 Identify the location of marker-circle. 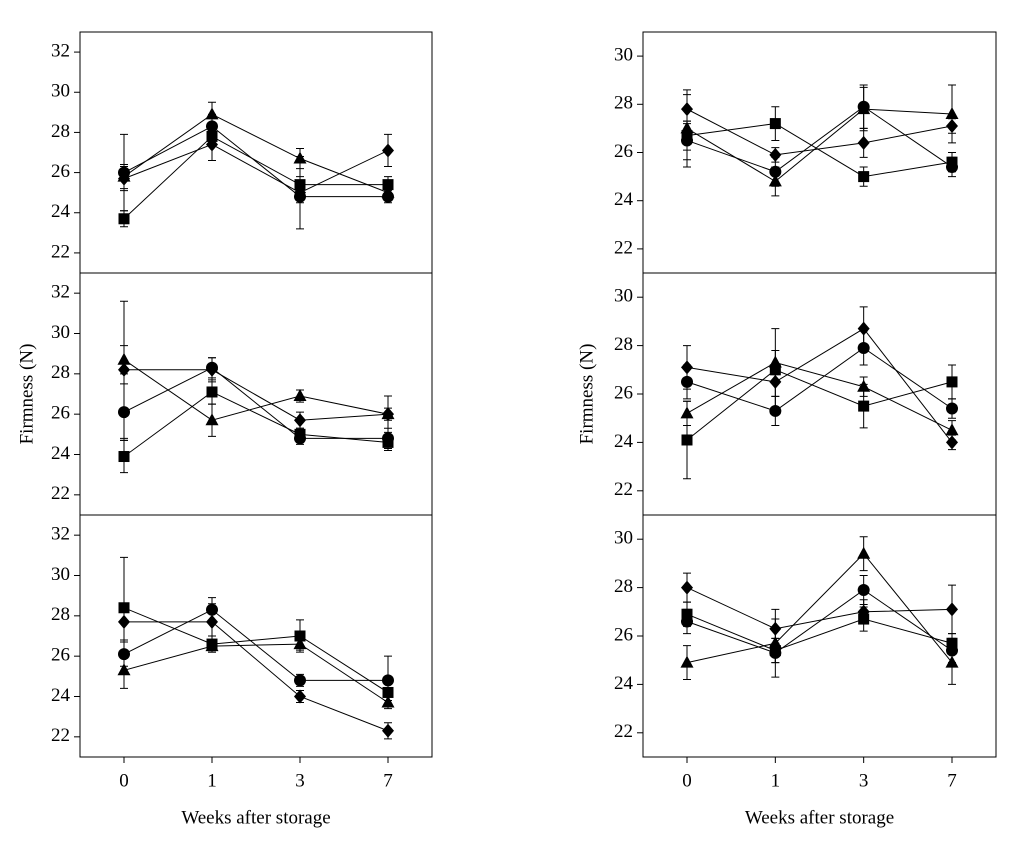
(300, 680).